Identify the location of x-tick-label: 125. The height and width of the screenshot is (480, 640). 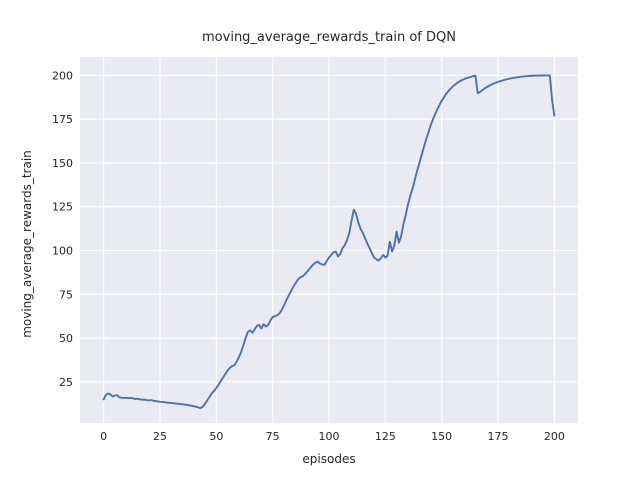
(385, 436).